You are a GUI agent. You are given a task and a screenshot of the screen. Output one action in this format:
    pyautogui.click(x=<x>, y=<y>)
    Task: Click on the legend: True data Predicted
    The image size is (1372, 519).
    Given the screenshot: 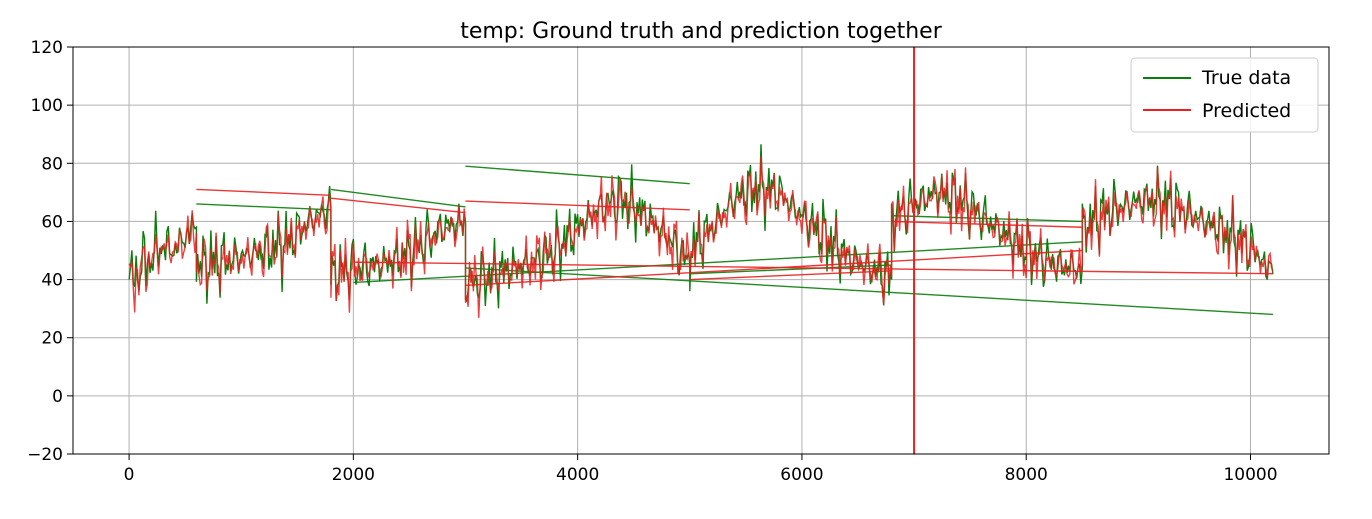 What is the action you would take?
    pyautogui.click(x=1224, y=95)
    